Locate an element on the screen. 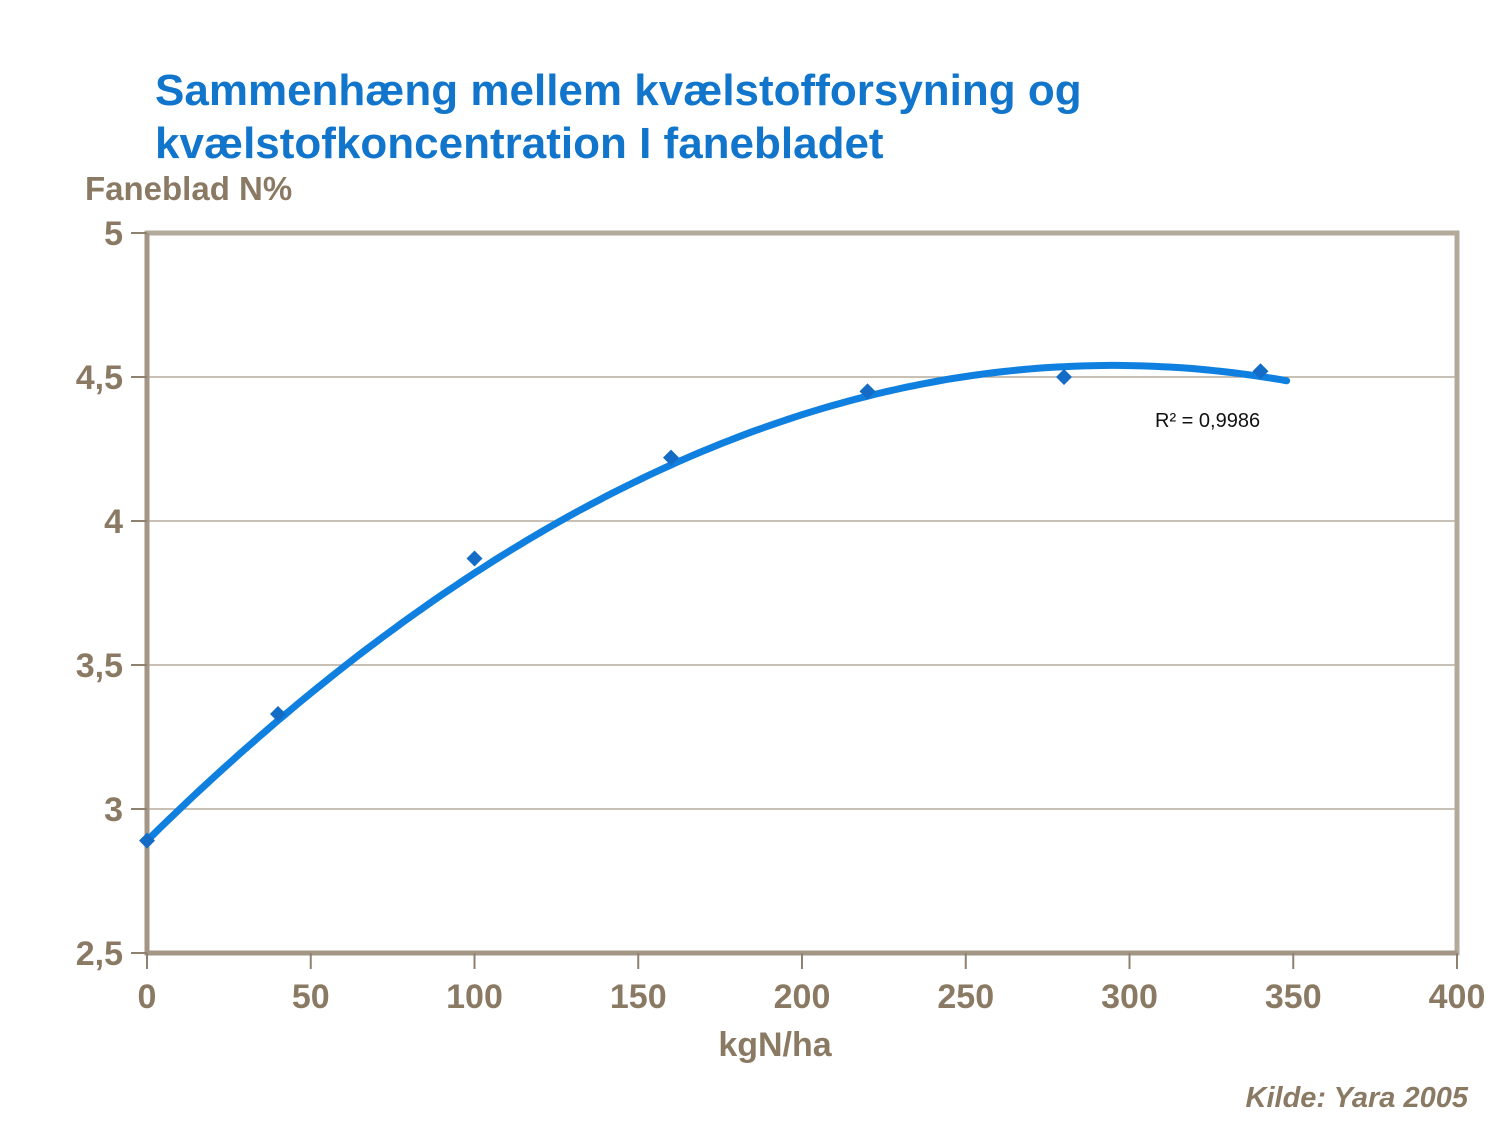  x-axis-title: kgN/ha is located at coordinates (775, 1045).